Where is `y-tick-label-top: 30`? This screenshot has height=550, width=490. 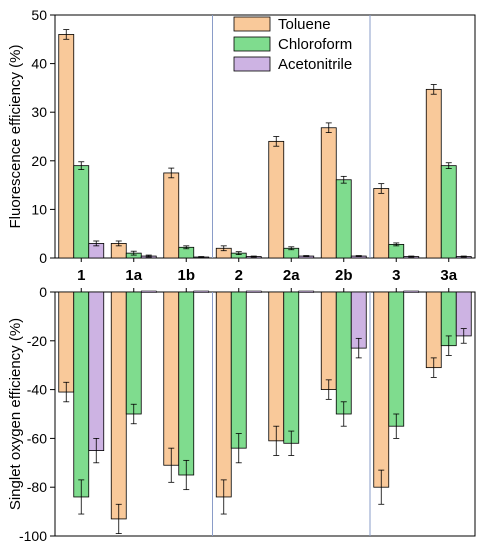
y-tick-label-top: 30 is located at coordinates (39, 112).